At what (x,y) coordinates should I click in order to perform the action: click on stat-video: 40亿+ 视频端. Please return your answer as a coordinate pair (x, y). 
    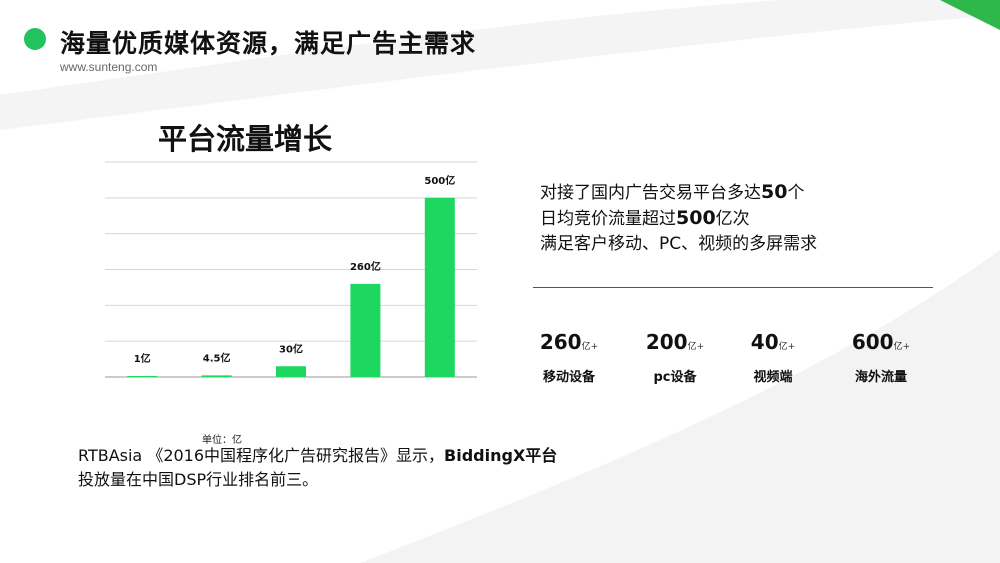
    Looking at the image, I should click on (773, 357).